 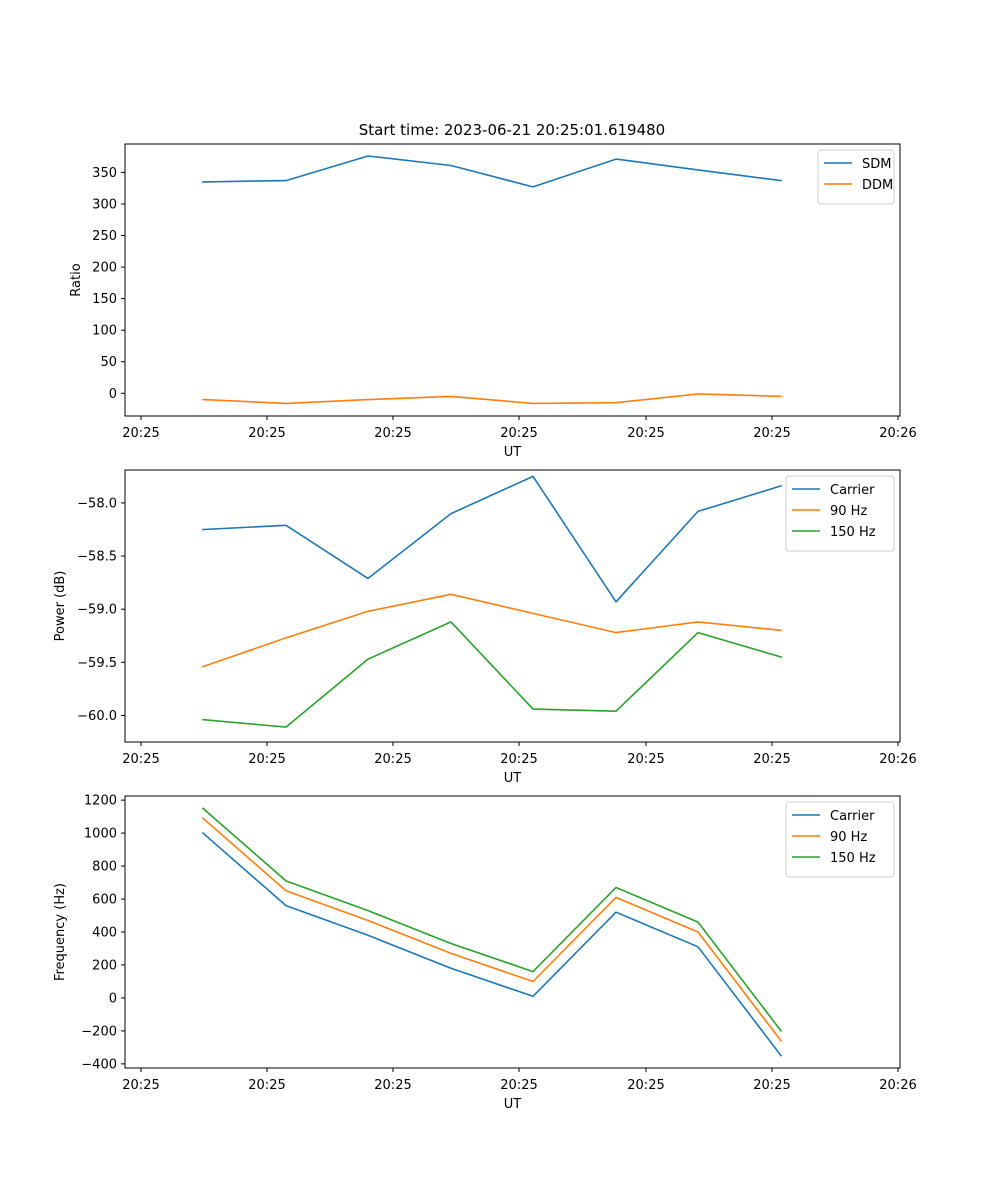 I want to click on y-tick-label: 50, so click(x=108, y=362).